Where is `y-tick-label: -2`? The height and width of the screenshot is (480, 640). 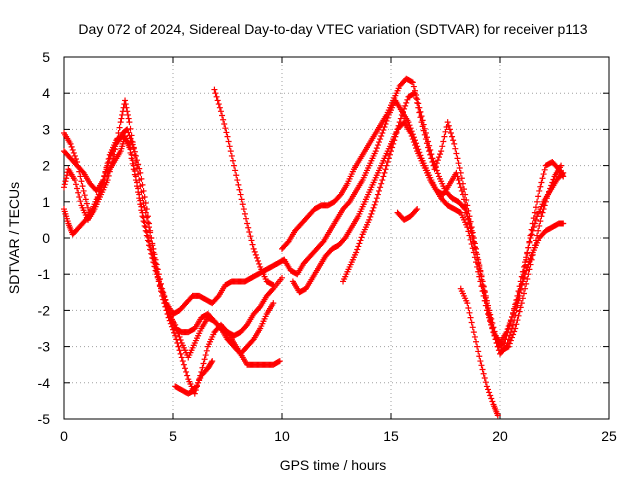 y-tick-label: -2 is located at coordinates (44, 310).